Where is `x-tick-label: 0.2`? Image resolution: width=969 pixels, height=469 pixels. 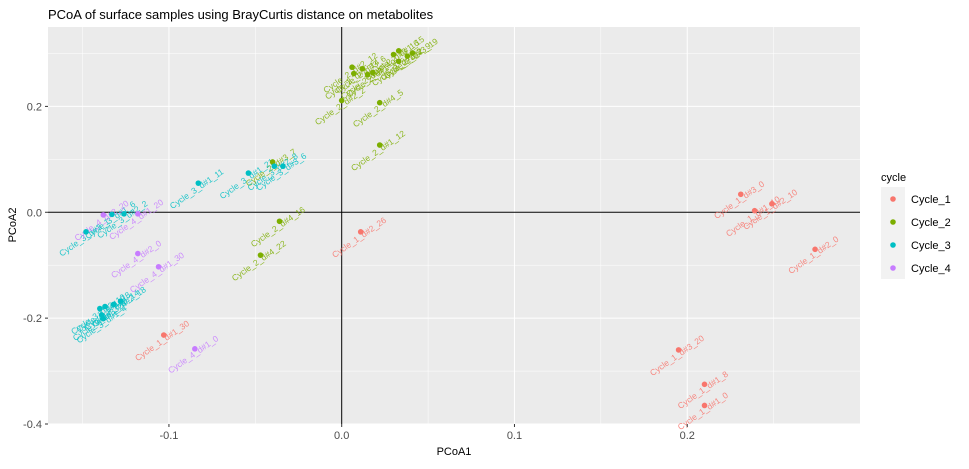
x-tick-label: 0.2 is located at coordinates (687, 436).